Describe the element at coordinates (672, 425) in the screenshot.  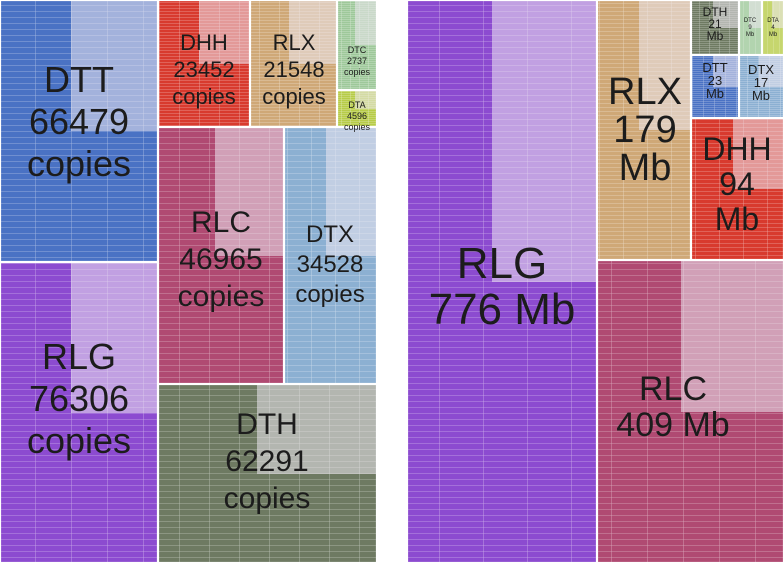
I see `label-value-rlc: 409 Mb` at that location.